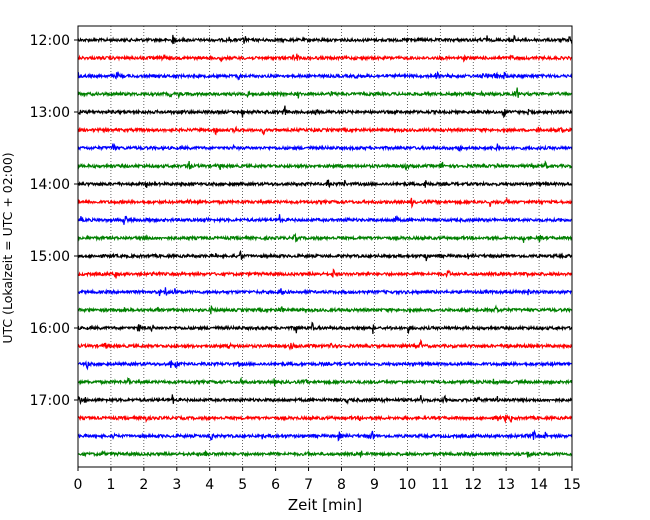 This screenshot has width=650, height=520. Describe the element at coordinates (506, 485) in the screenshot. I see `x-tick-label-13: 13` at that location.